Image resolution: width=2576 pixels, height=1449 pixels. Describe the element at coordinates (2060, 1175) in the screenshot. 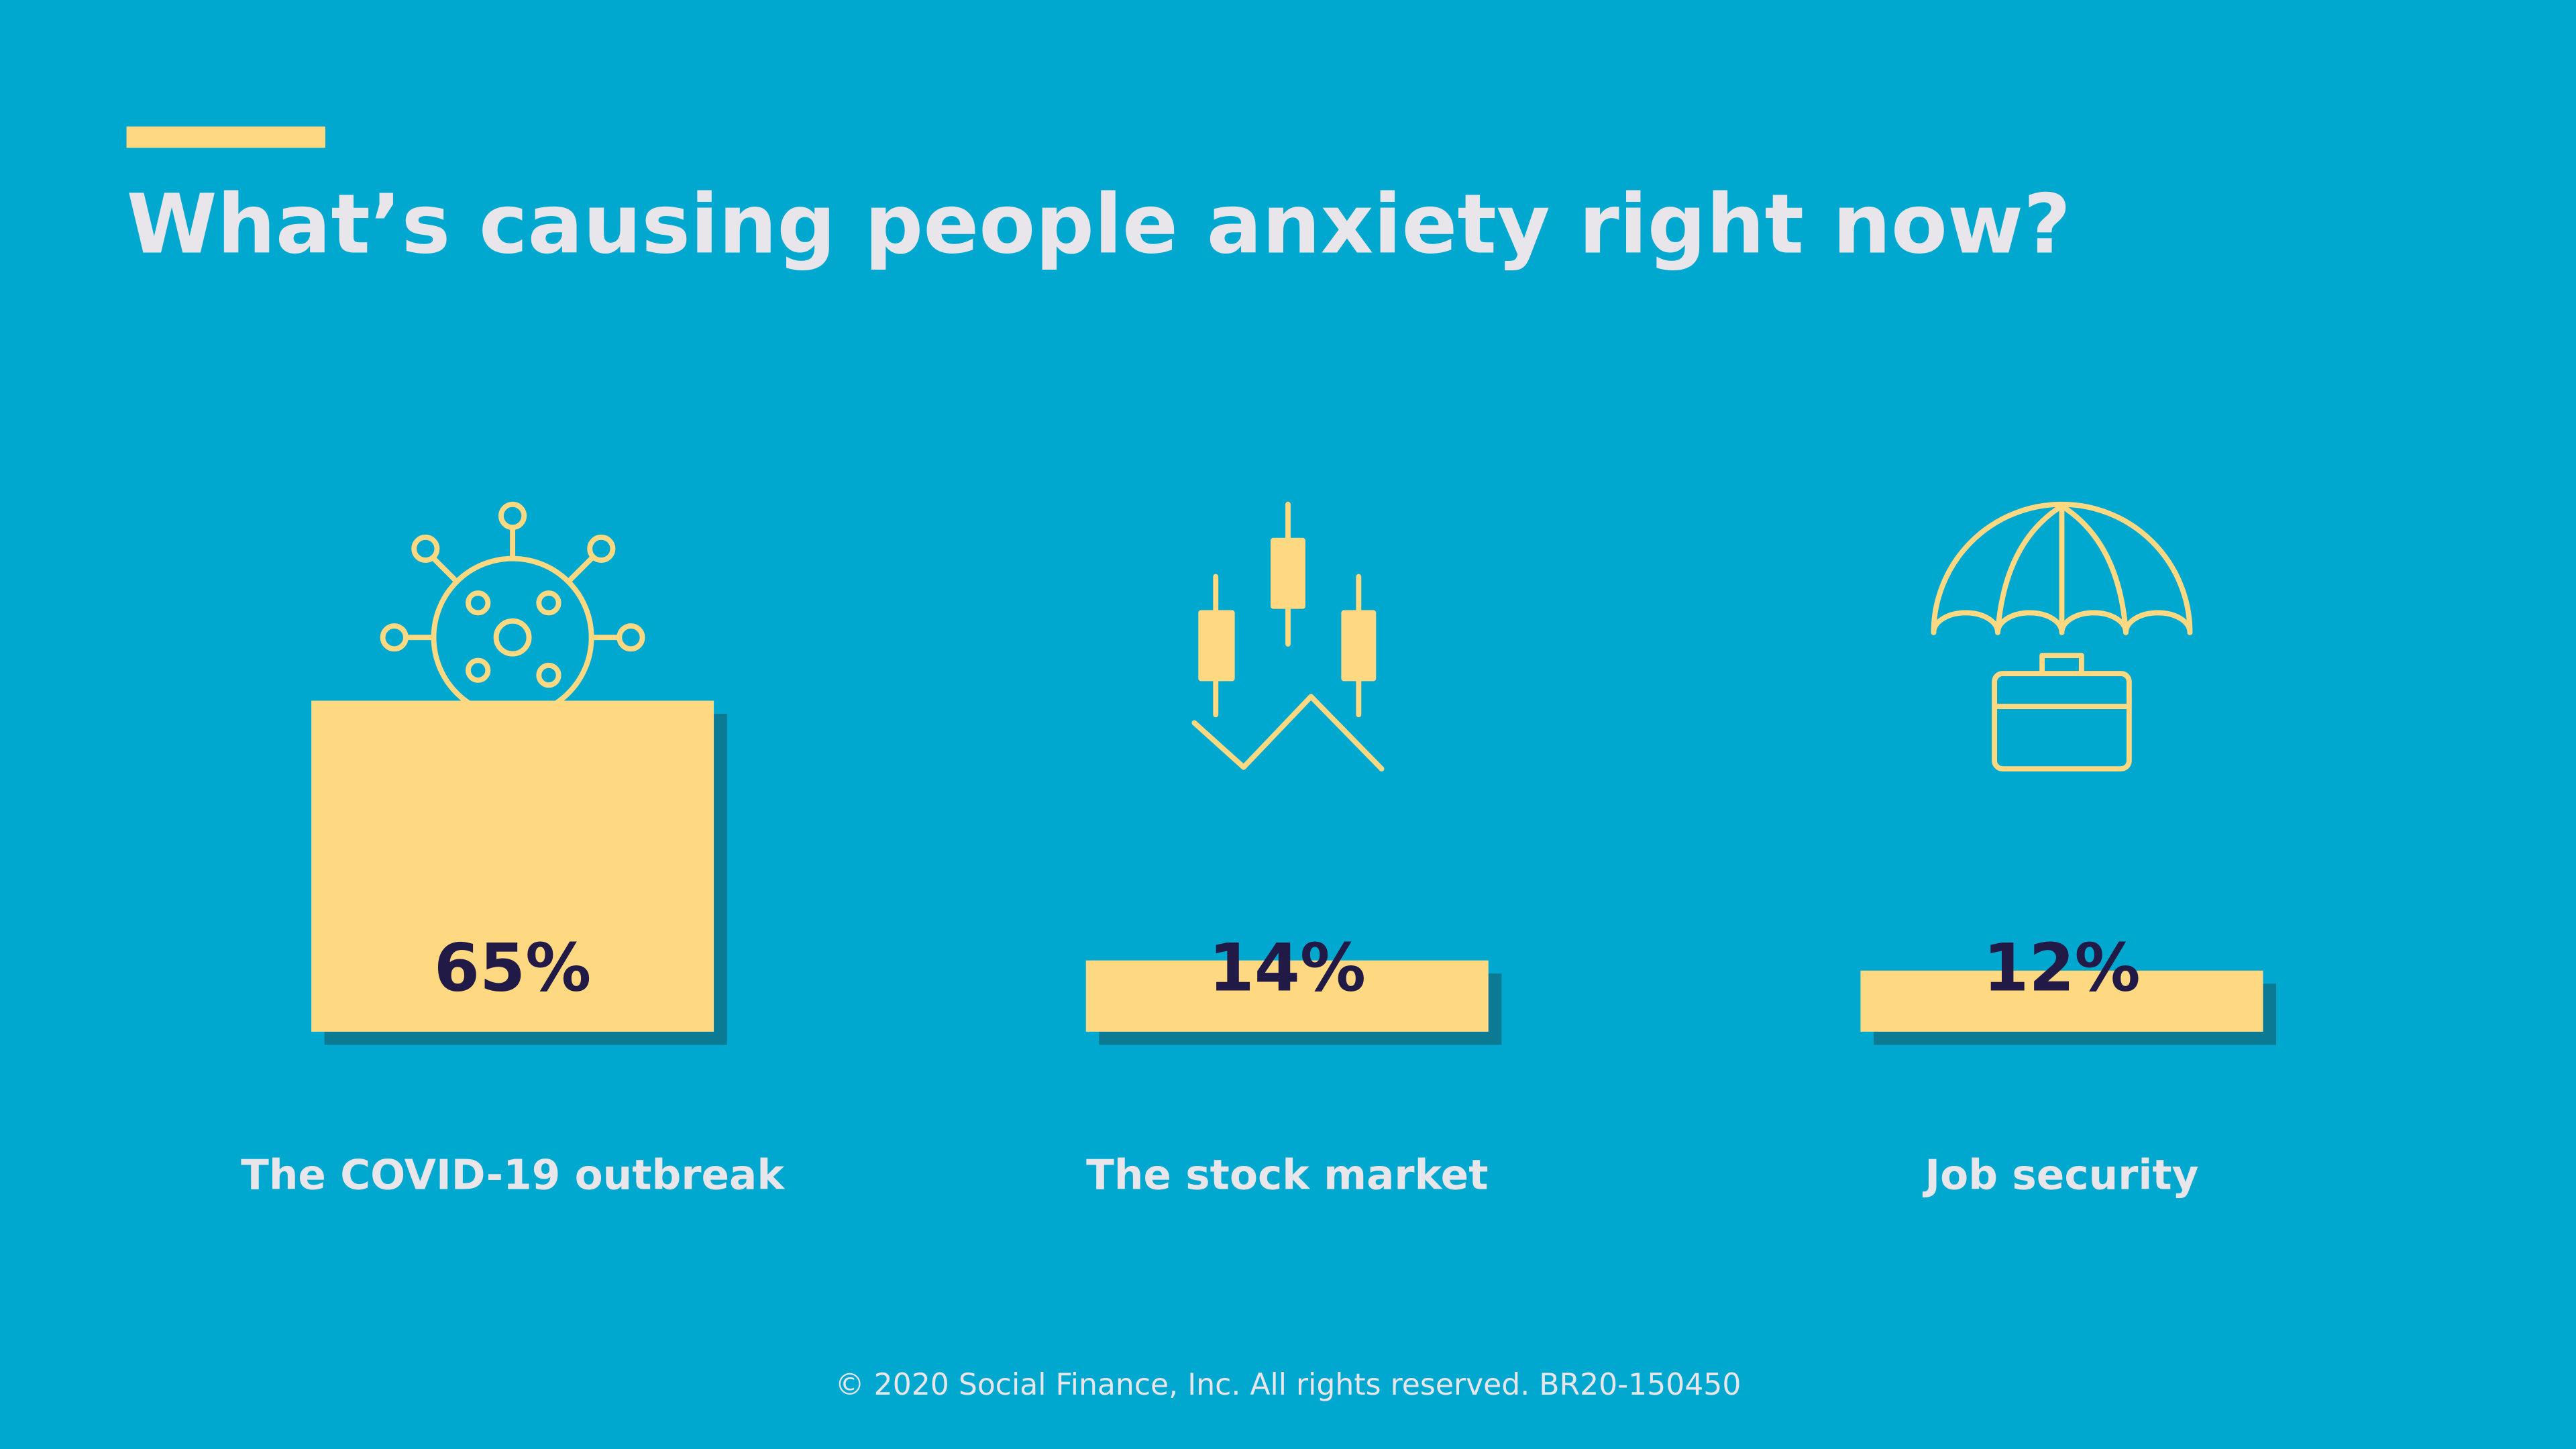

I see `category-label: Job security` at that location.